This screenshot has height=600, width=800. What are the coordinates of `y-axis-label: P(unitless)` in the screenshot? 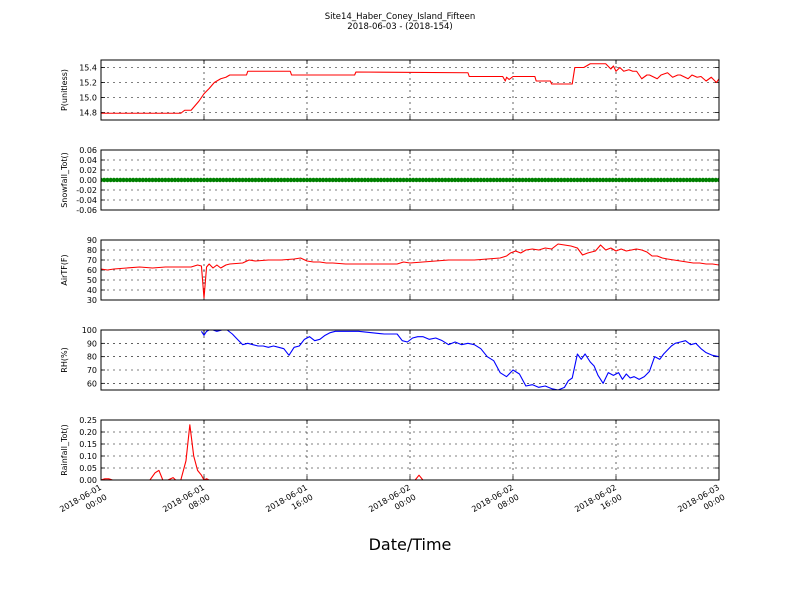 It's located at (64, 90).